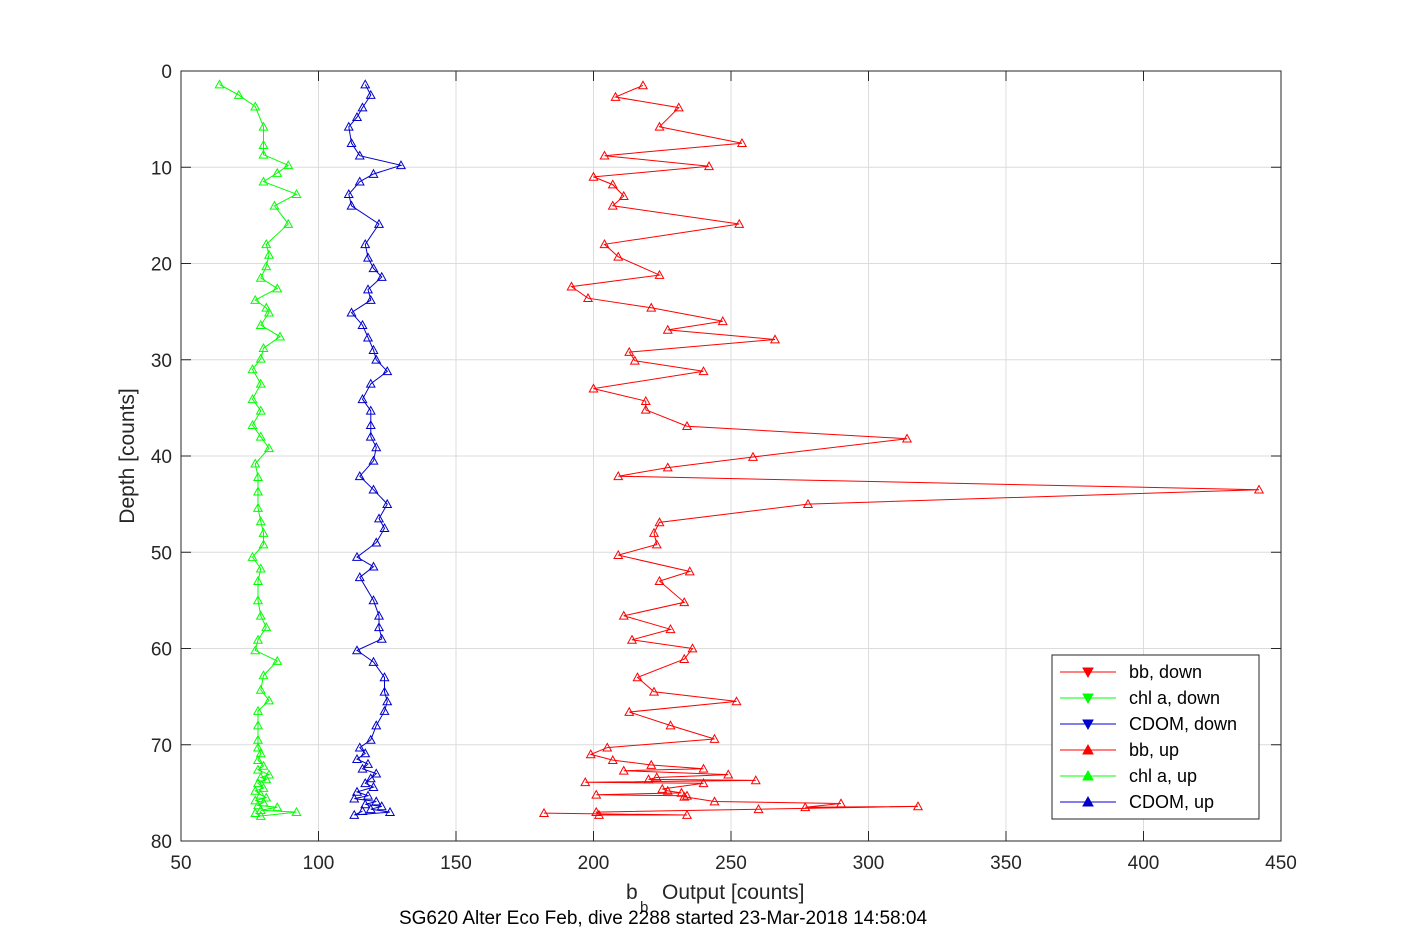 This screenshot has height=945, width=1417. What do you see at coordinates (161, 265) in the screenshot?
I see `y-tick-label: 20` at bounding box center [161, 265].